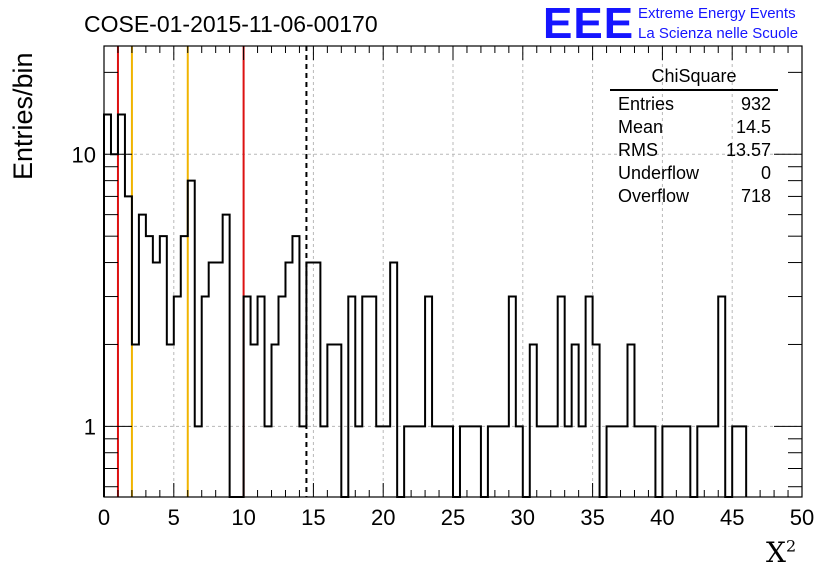 This screenshot has width=836, height=572. Describe the element at coordinates (717, 13) in the screenshot. I see `logo-line-1: Extreme Energy Events` at that location.